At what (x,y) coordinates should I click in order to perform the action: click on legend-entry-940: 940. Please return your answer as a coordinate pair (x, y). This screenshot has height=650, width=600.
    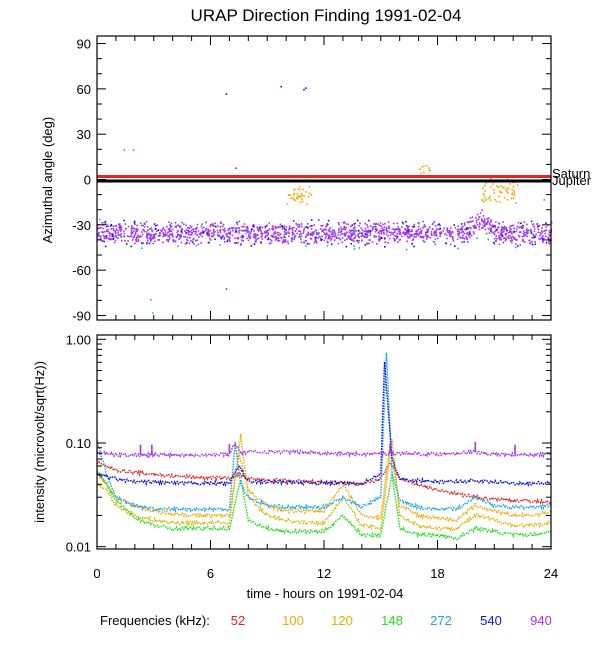
    Looking at the image, I should click on (541, 620).